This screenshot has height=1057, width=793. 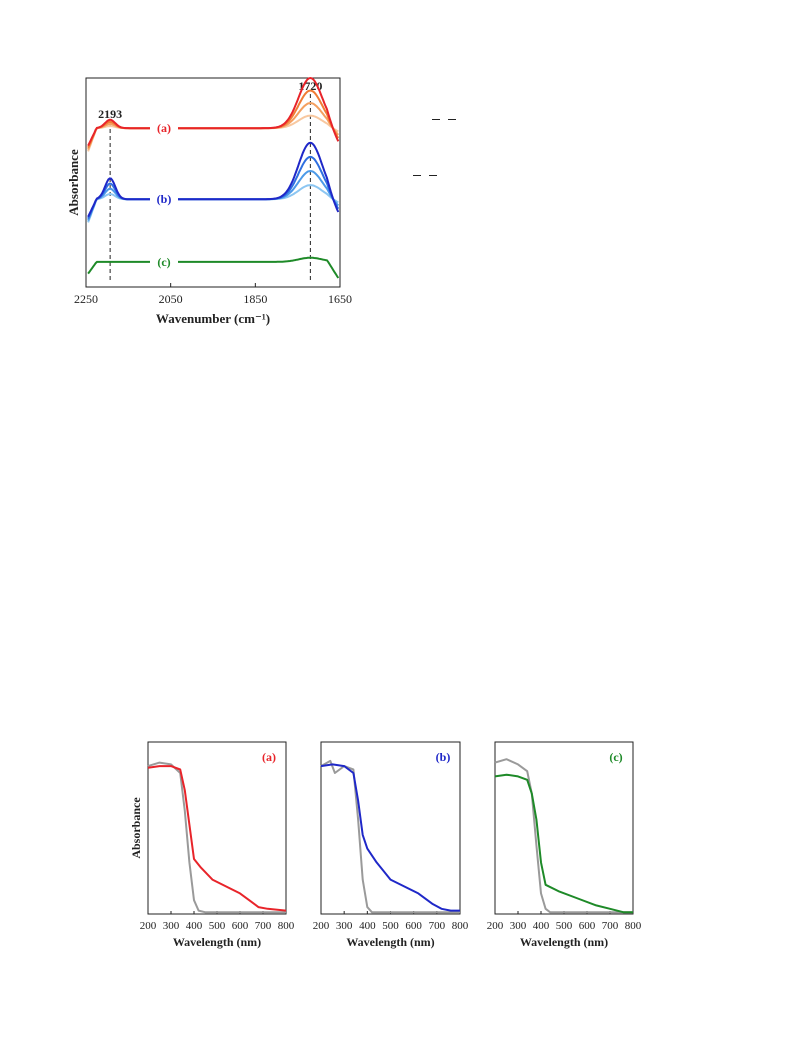 I want to click on uv-panel-label: (a), so click(x=269, y=757).